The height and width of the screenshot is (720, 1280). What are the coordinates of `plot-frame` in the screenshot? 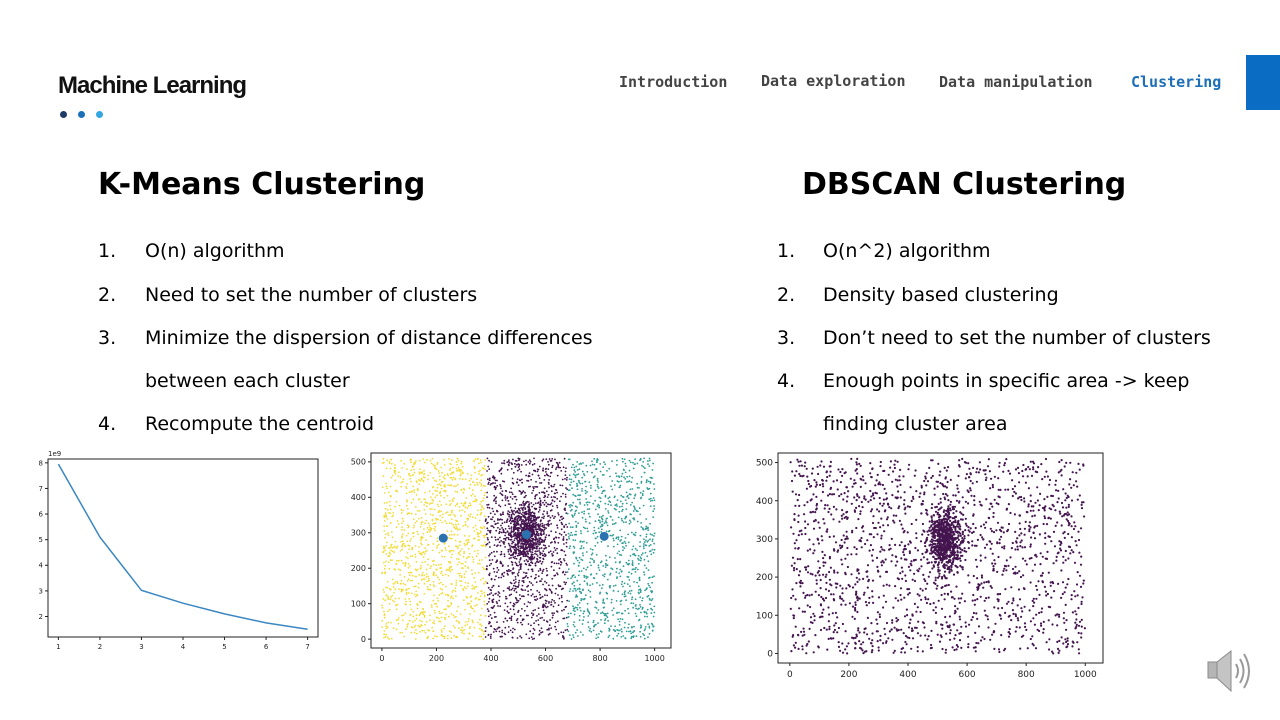 It's located at (521, 550).